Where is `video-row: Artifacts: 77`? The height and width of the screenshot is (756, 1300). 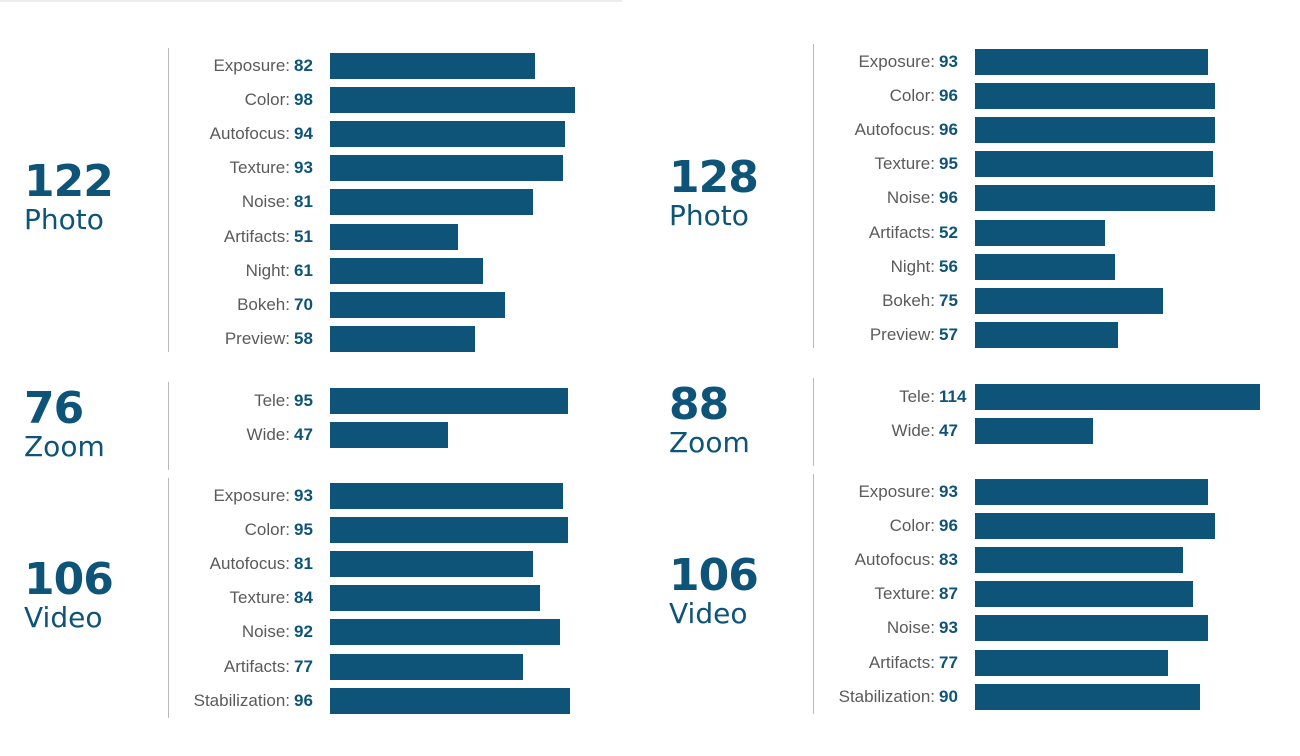 video-row: Artifacts: 77 is located at coordinates (965, 663).